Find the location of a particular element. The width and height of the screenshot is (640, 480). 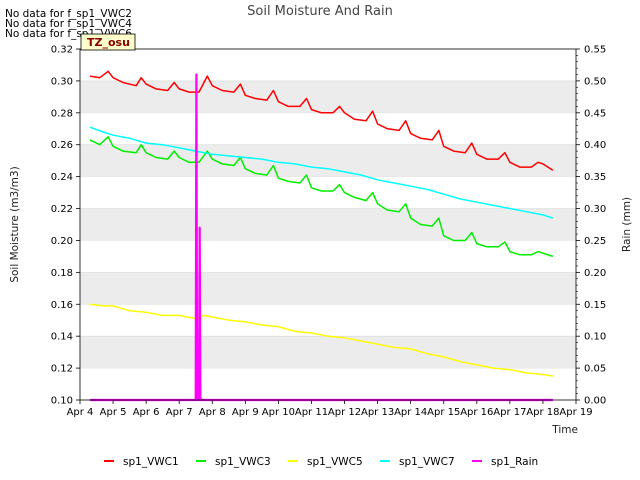

x-tick-label: Apr 4 is located at coordinates (80, 412).